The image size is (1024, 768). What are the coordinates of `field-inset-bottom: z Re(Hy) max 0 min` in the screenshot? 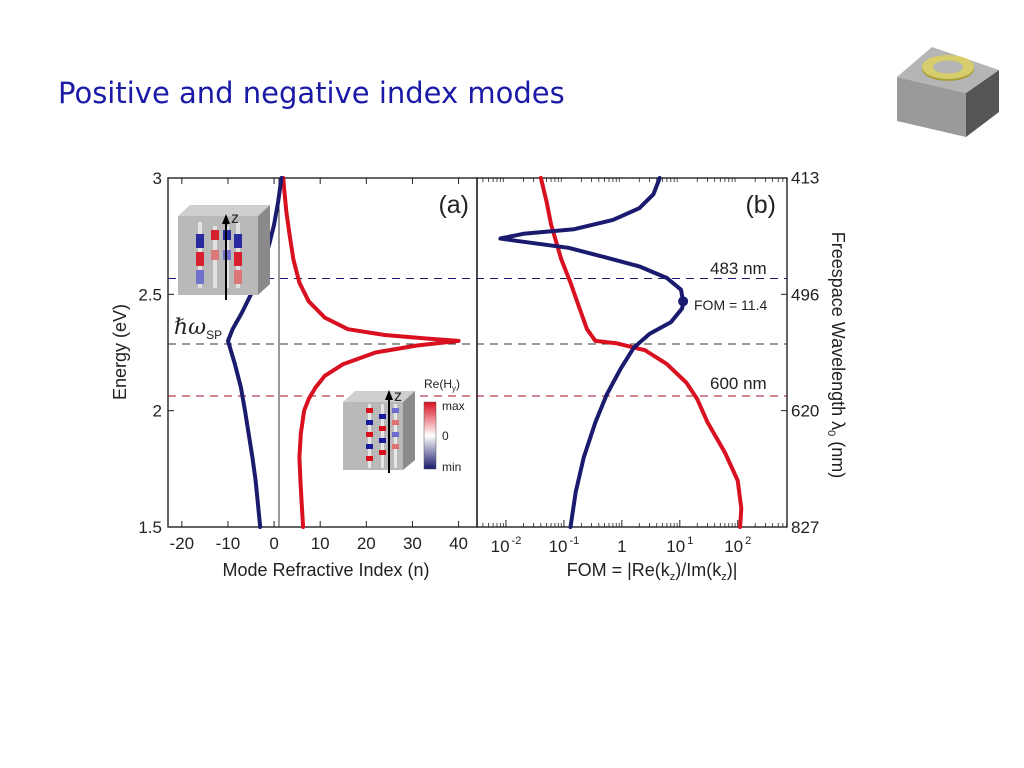 It's located at (404, 425).